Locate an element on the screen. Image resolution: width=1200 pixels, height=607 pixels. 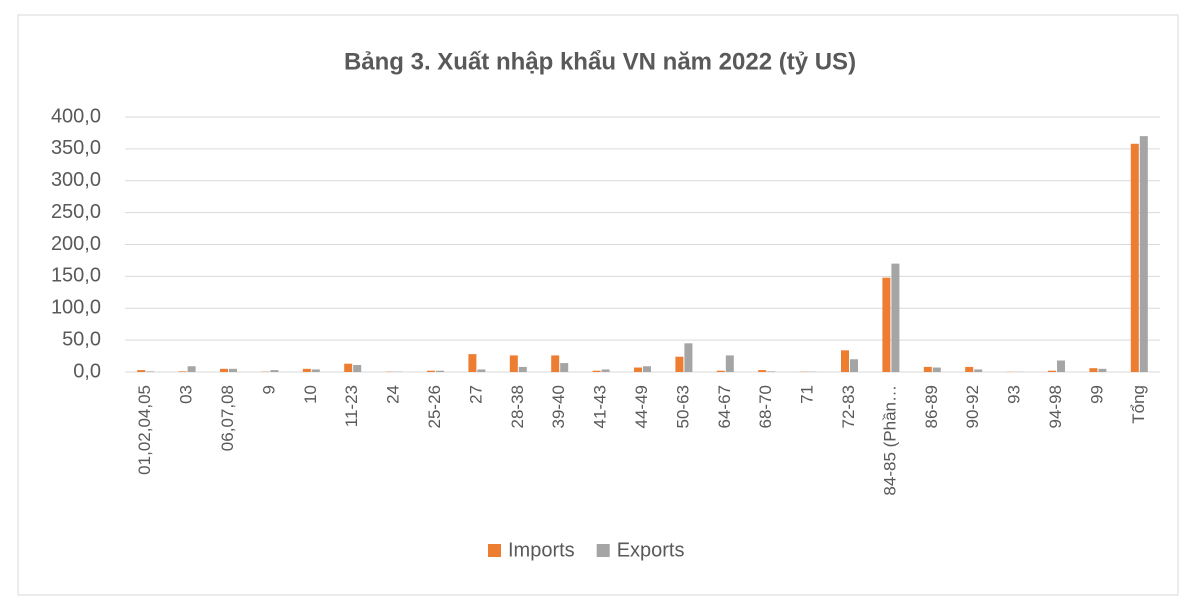
y-tick-label: 50,0 is located at coordinates (81, 339).